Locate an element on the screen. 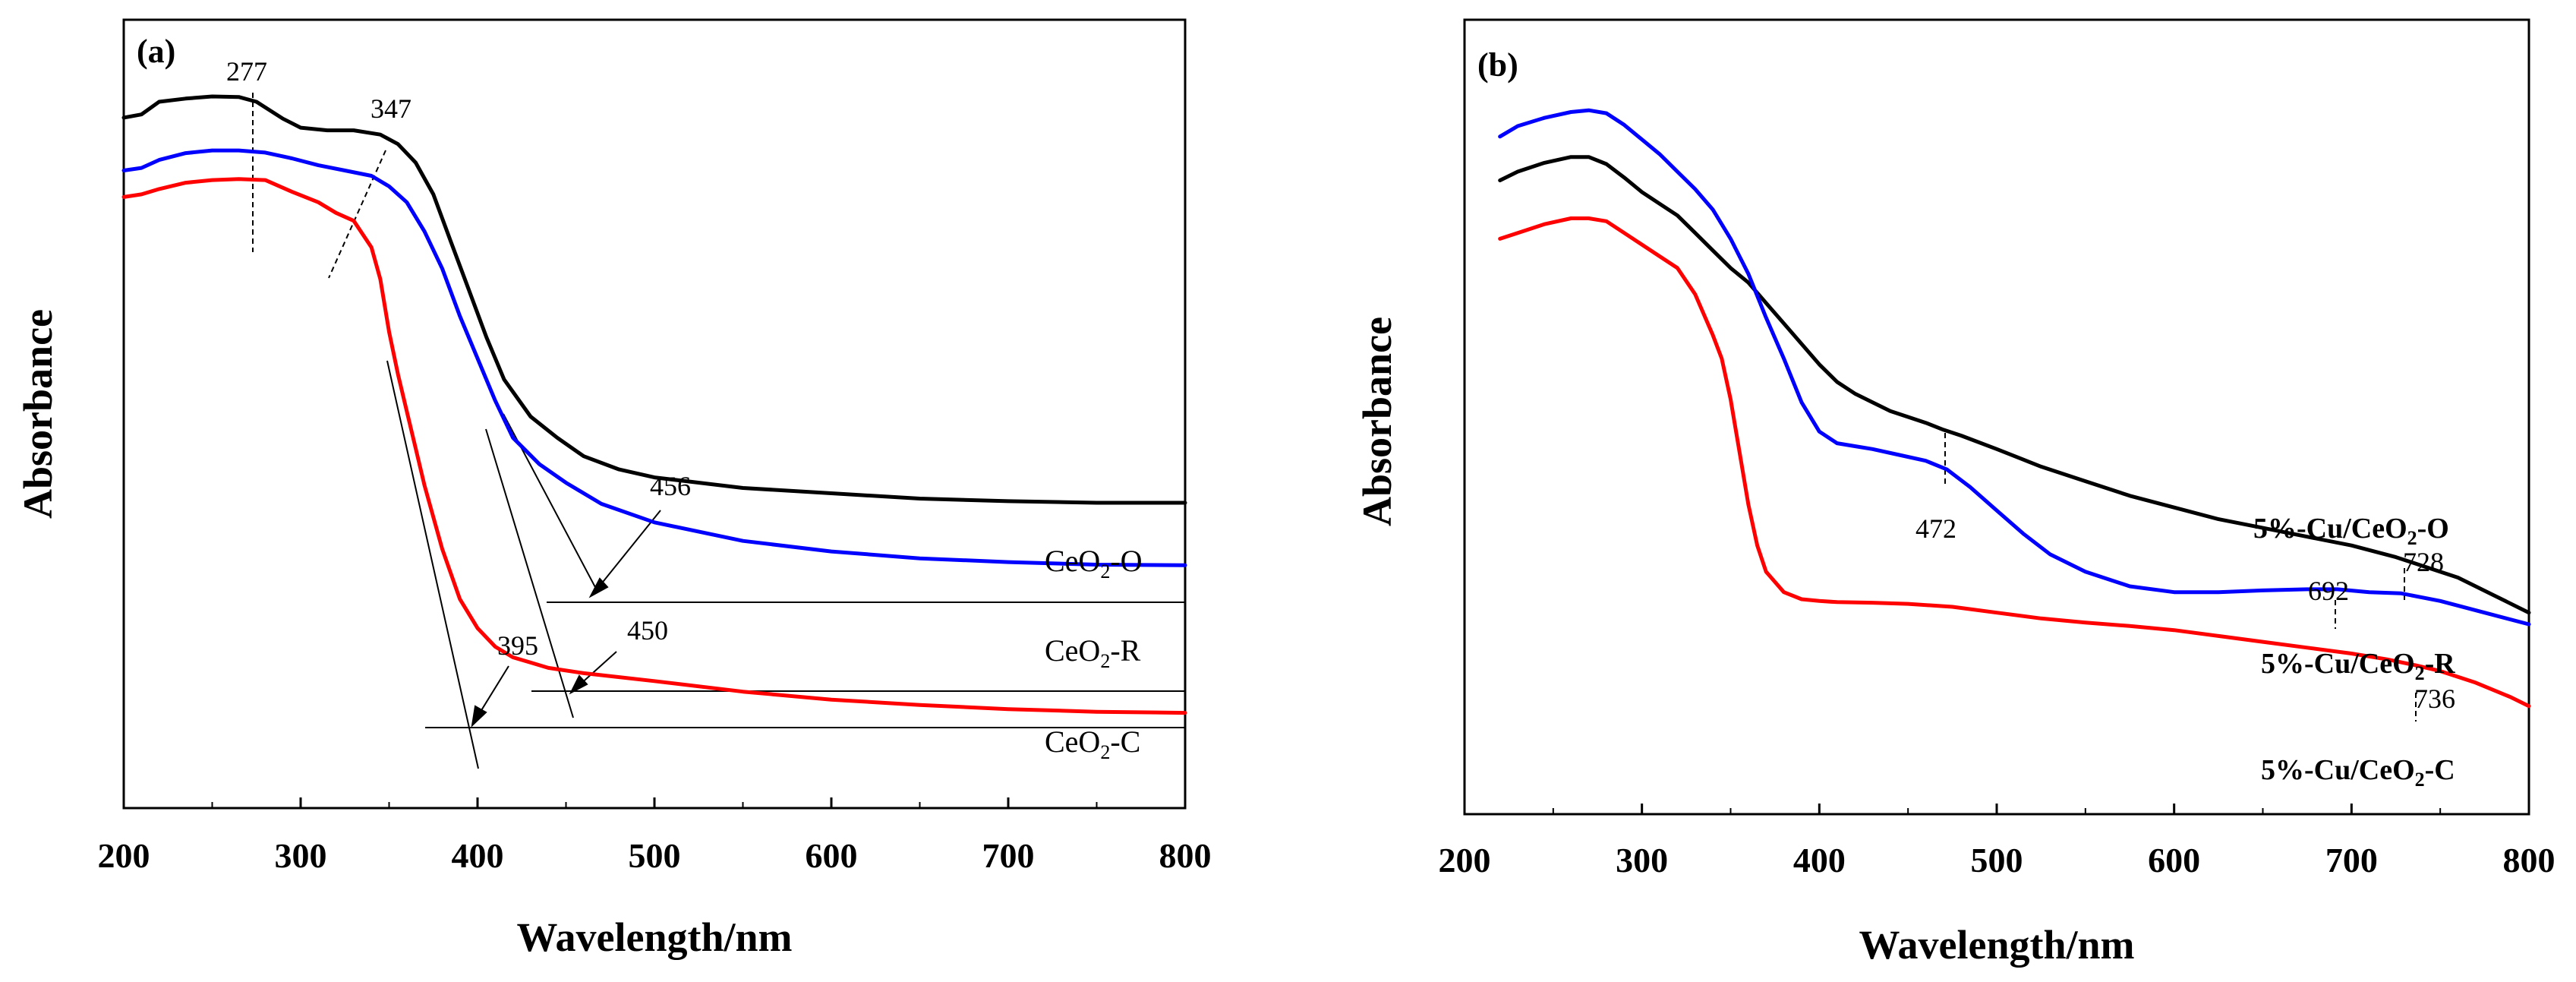  tangent-c is located at coordinates (432, 564).